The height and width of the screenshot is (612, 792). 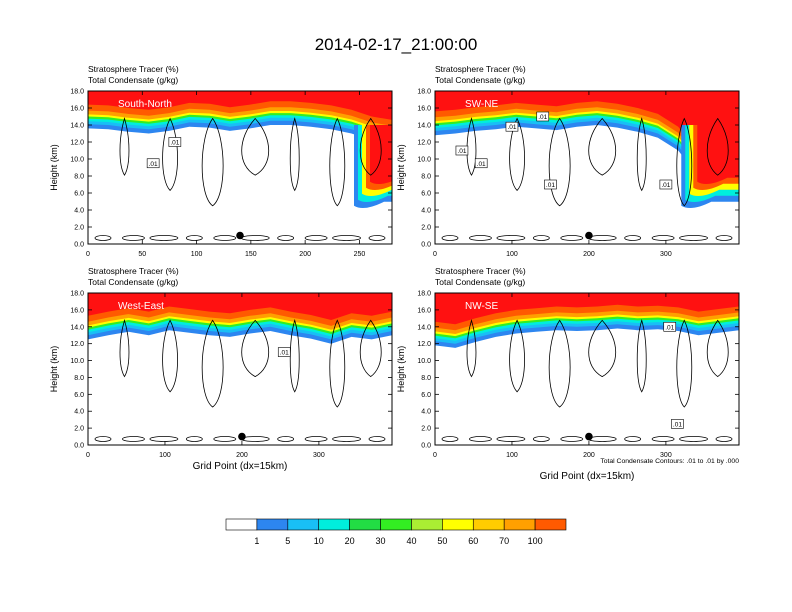 What do you see at coordinates (396, 532) in the screenshot?
I see `colorbar: 1 5 10 20 30 40 50 60 70 100` at bounding box center [396, 532].